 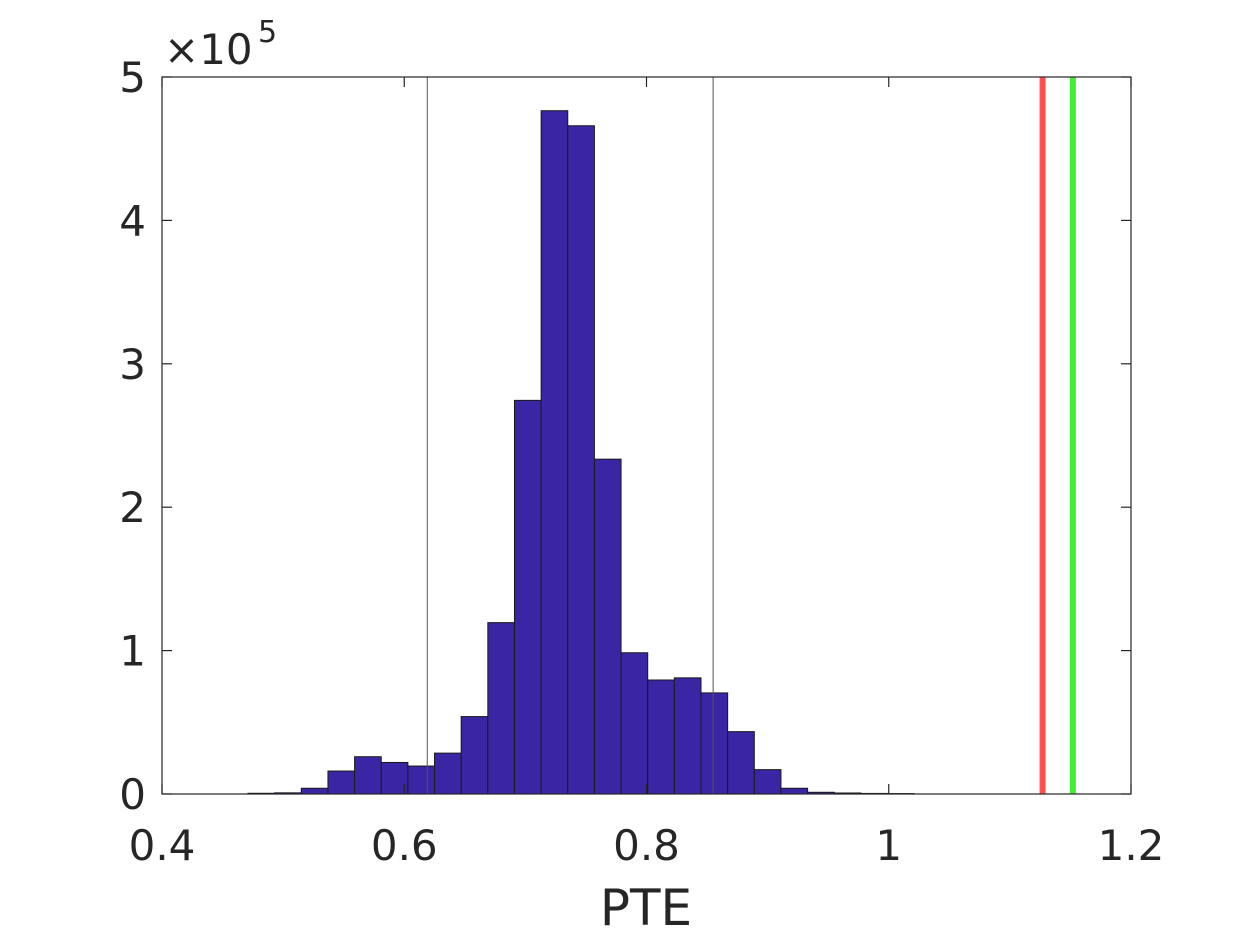 I want to click on x-tick-label: 0.8, so click(x=646, y=845).